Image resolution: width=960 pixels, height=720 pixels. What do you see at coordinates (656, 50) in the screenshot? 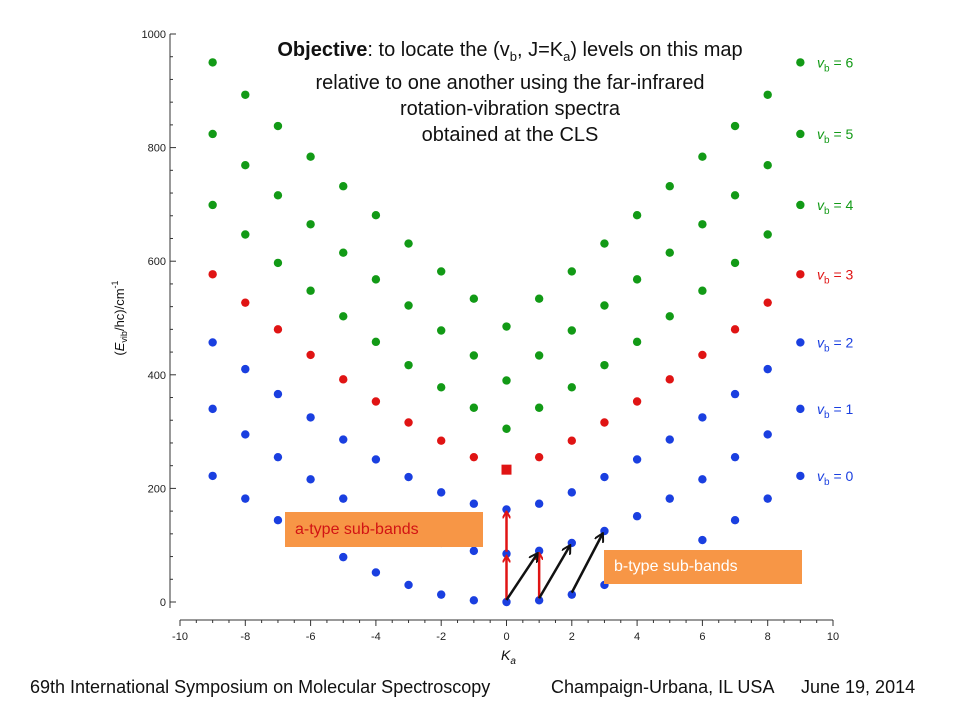
I see `objective-line1-end: ) levels on this map` at bounding box center [656, 50].